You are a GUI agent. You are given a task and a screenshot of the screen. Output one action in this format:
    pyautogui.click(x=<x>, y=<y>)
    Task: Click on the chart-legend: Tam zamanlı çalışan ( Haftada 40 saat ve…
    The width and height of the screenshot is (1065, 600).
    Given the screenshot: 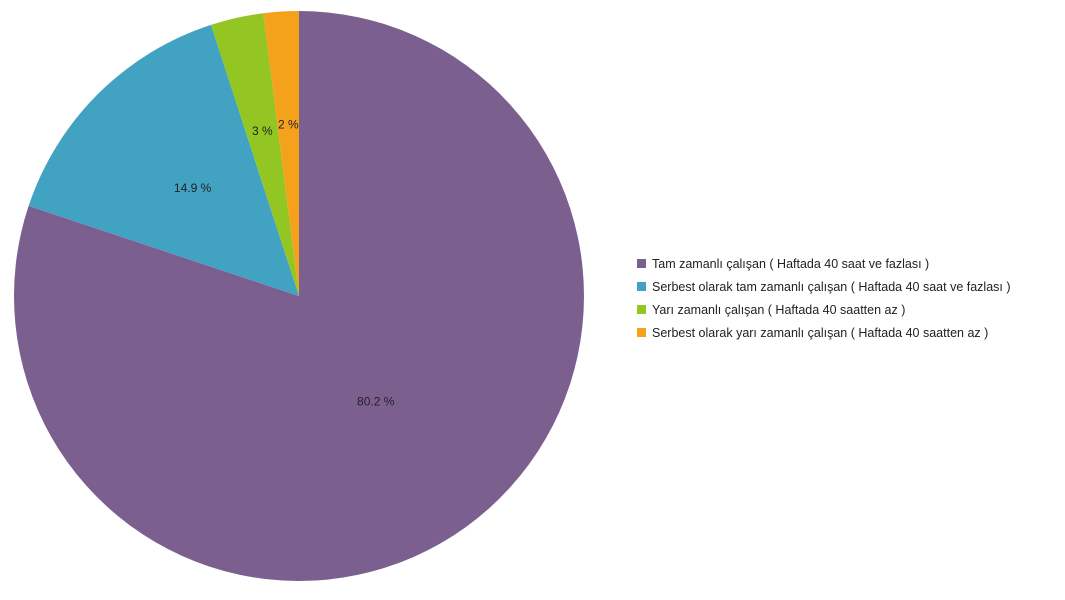 What is the action you would take?
    pyautogui.click(x=824, y=298)
    